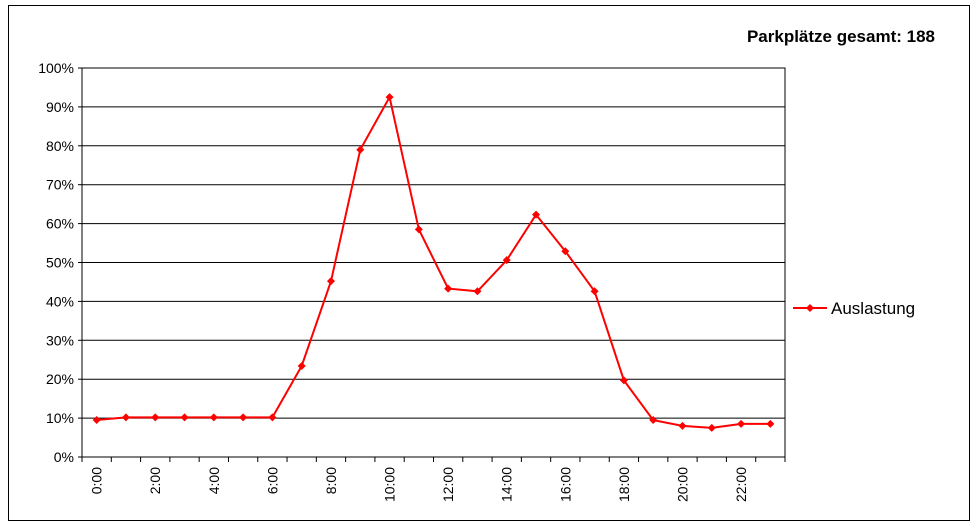 This screenshot has height=526, width=975. What do you see at coordinates (448, 484) in the screenshot?
I see `x-tick-label: 12:00` at bounding box center [448, 484].